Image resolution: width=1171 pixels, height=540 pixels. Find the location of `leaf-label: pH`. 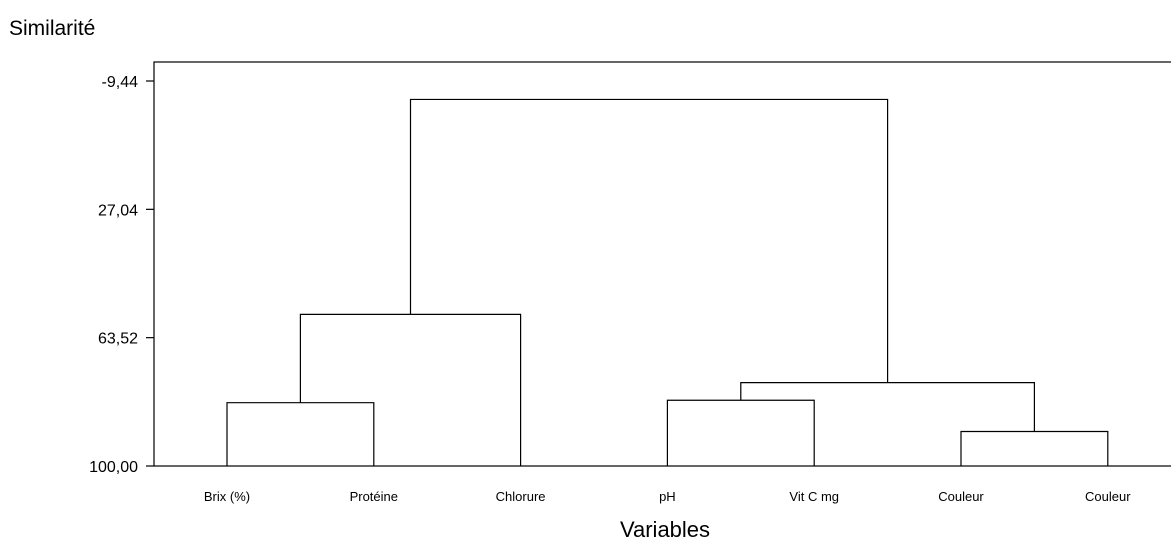

leaf-label: pH is located at coordinates (667, 496).